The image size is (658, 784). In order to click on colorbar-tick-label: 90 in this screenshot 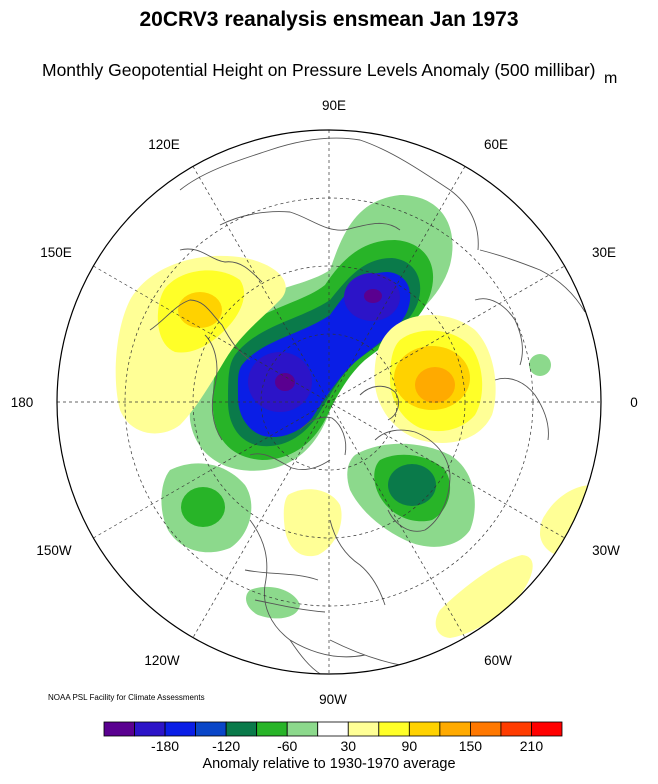, I will do `click(409, 746)`.